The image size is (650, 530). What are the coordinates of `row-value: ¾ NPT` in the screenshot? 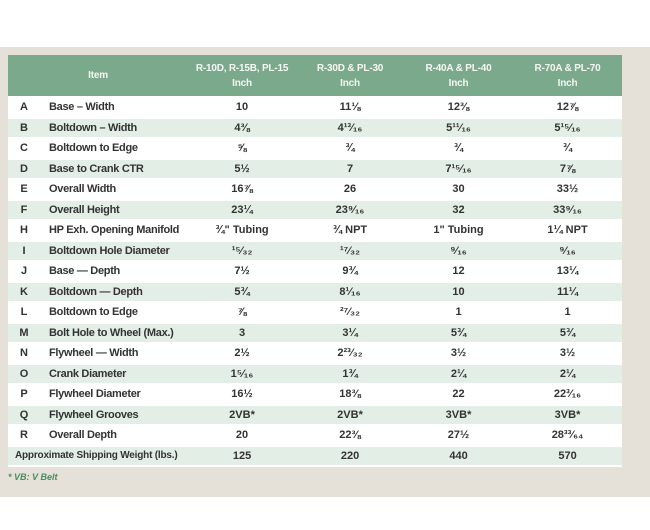 It's located at (350, 231).